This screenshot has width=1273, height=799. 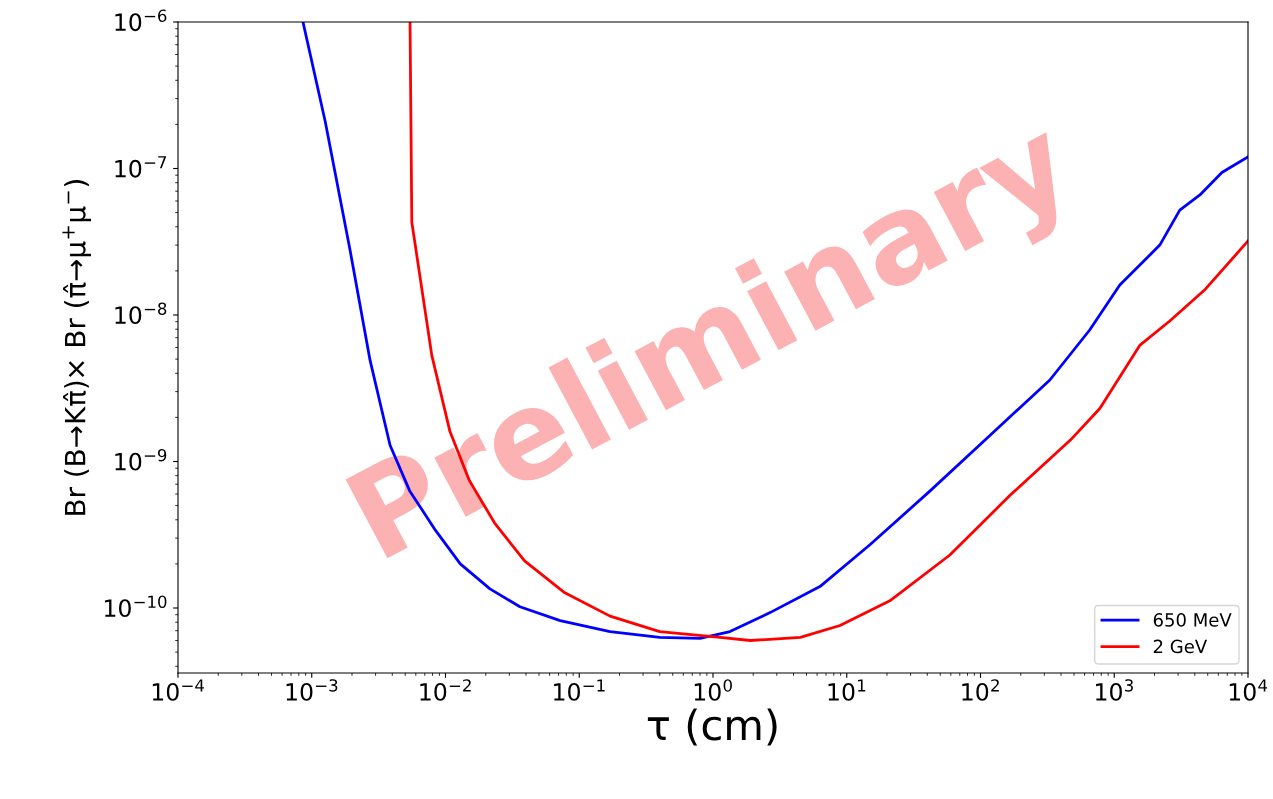 What do you see at coordinates (579, 690) in the screenshot?
I see `x-tick-label: 10$^{−1}$` at bounding box center [579, 690].